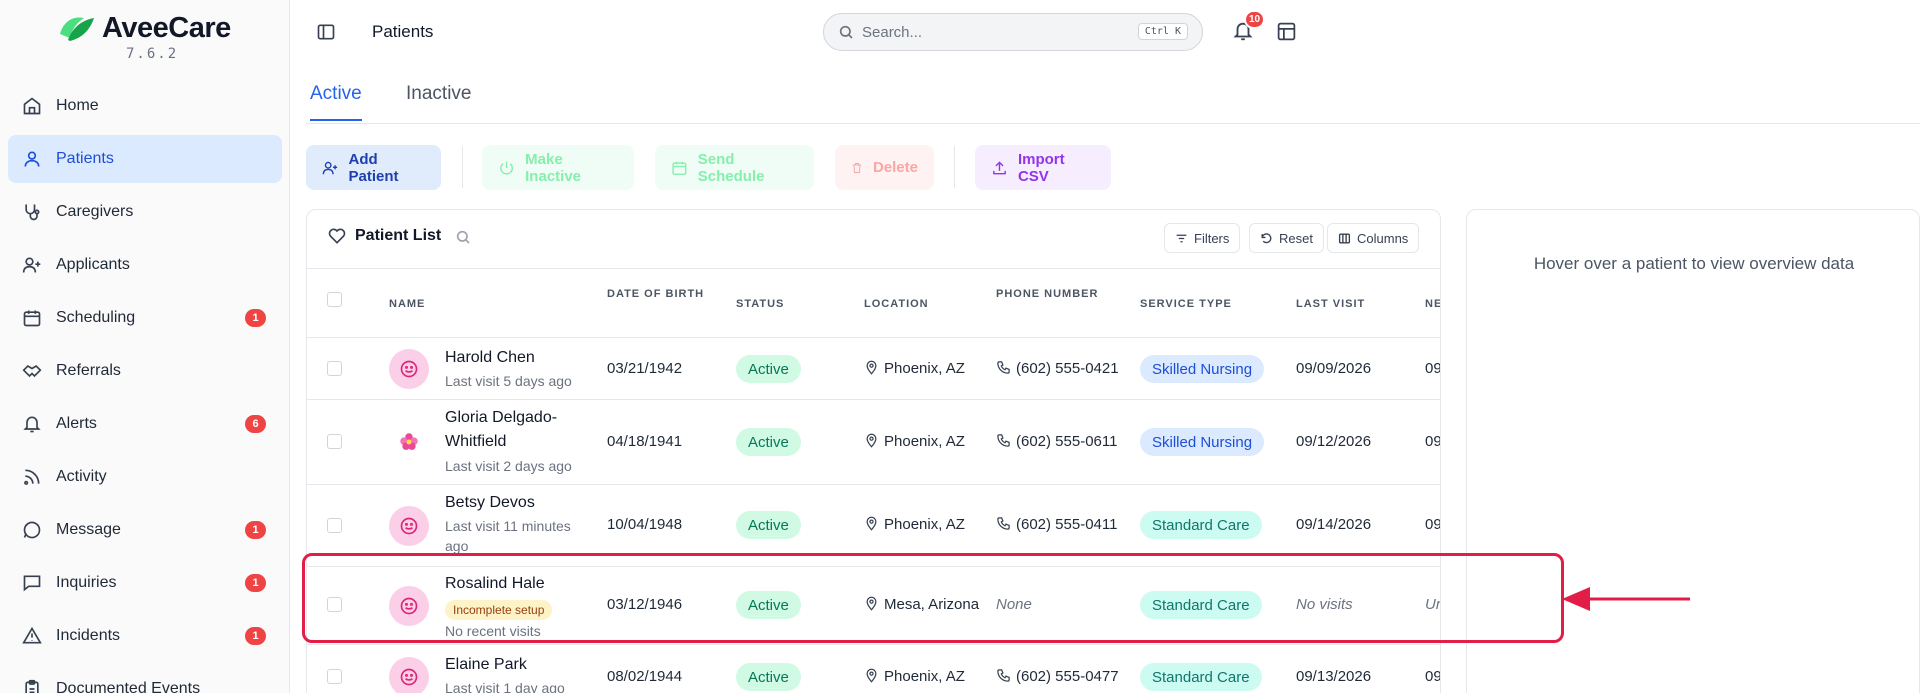  I want to click on map-pin-icon, so click(871, 603).